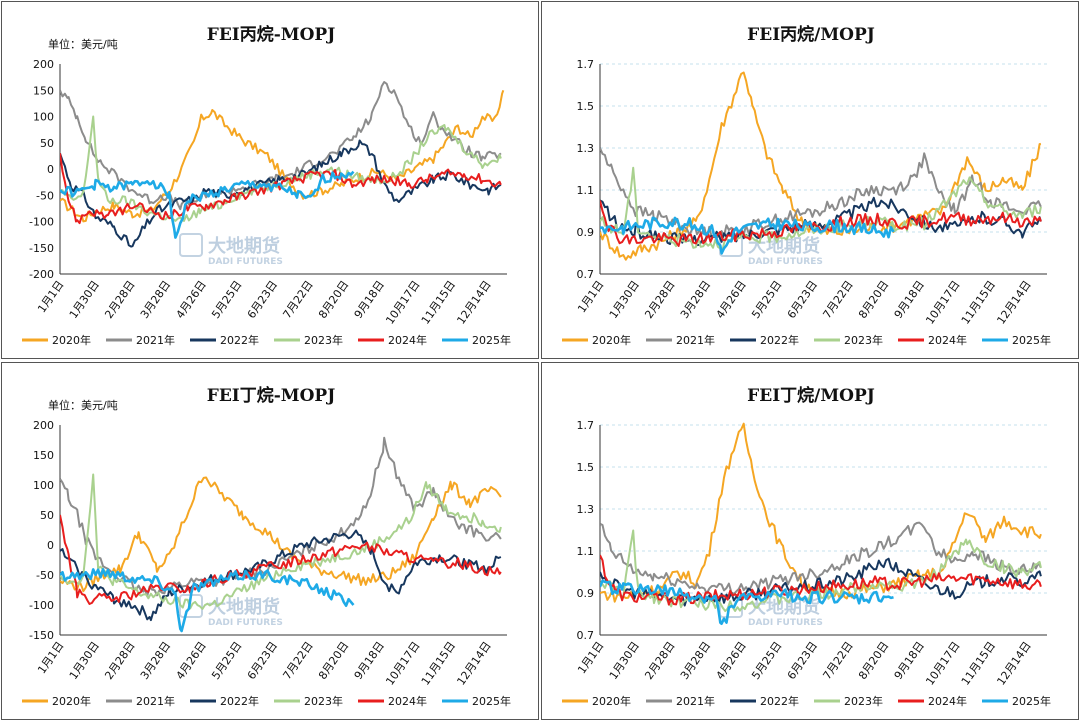 The image size is (1080, 721). Describe the element at coordinates (41, 248) in the screenshot. I see `y-tick-label: -150` at that location.